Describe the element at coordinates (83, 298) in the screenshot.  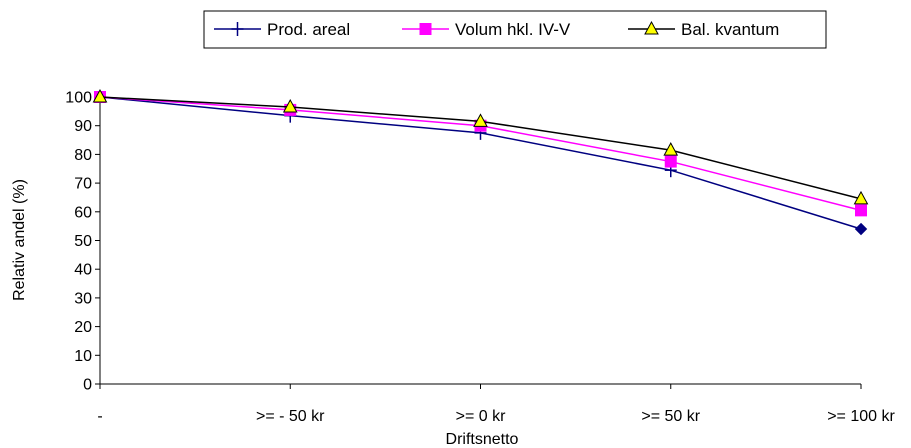
I see `y-tick-label: 30` at that location.